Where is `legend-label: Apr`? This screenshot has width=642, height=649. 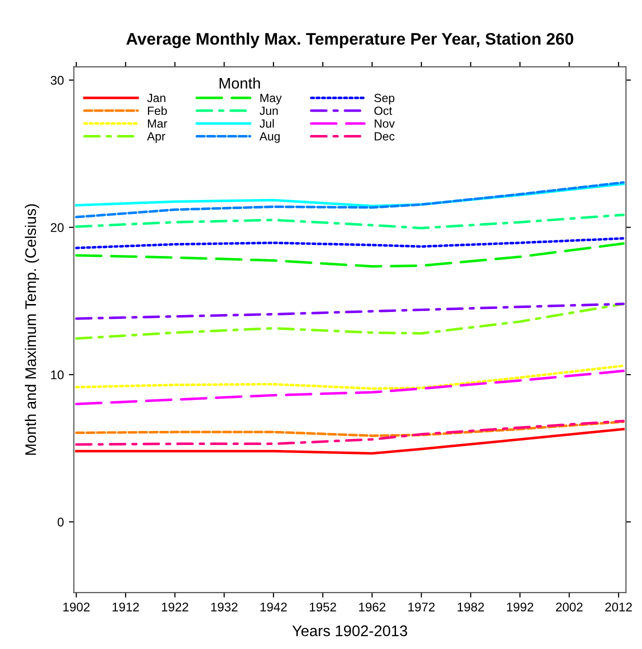
legend-label: Apr is located at coordinates (156, 137).